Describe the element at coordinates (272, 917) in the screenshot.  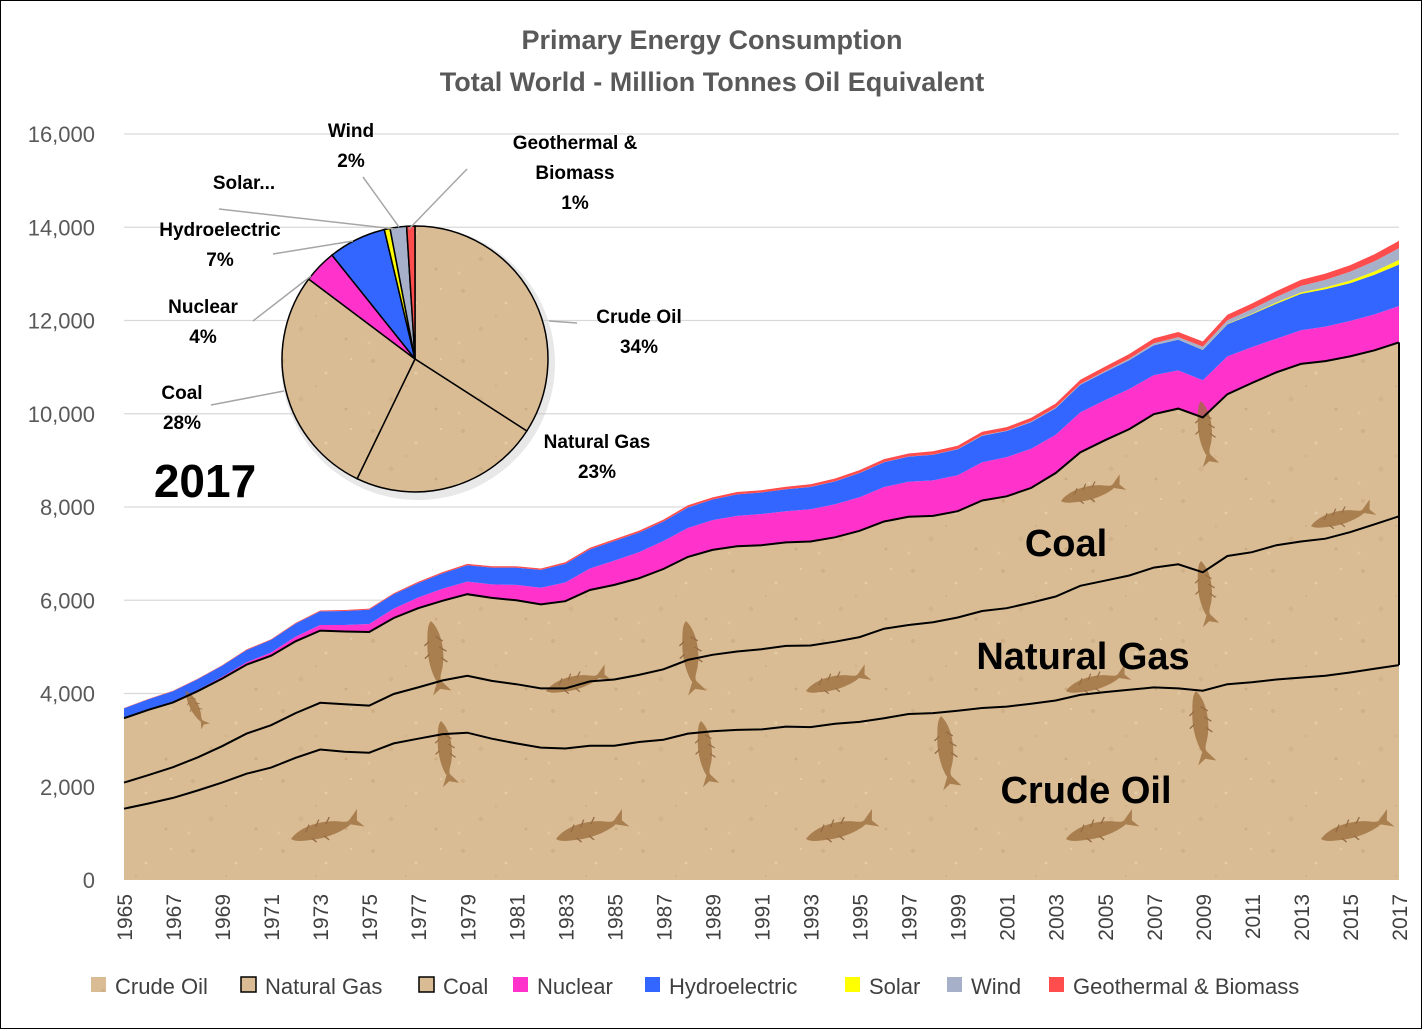
I see `x-tick-label: 1971` at that location.